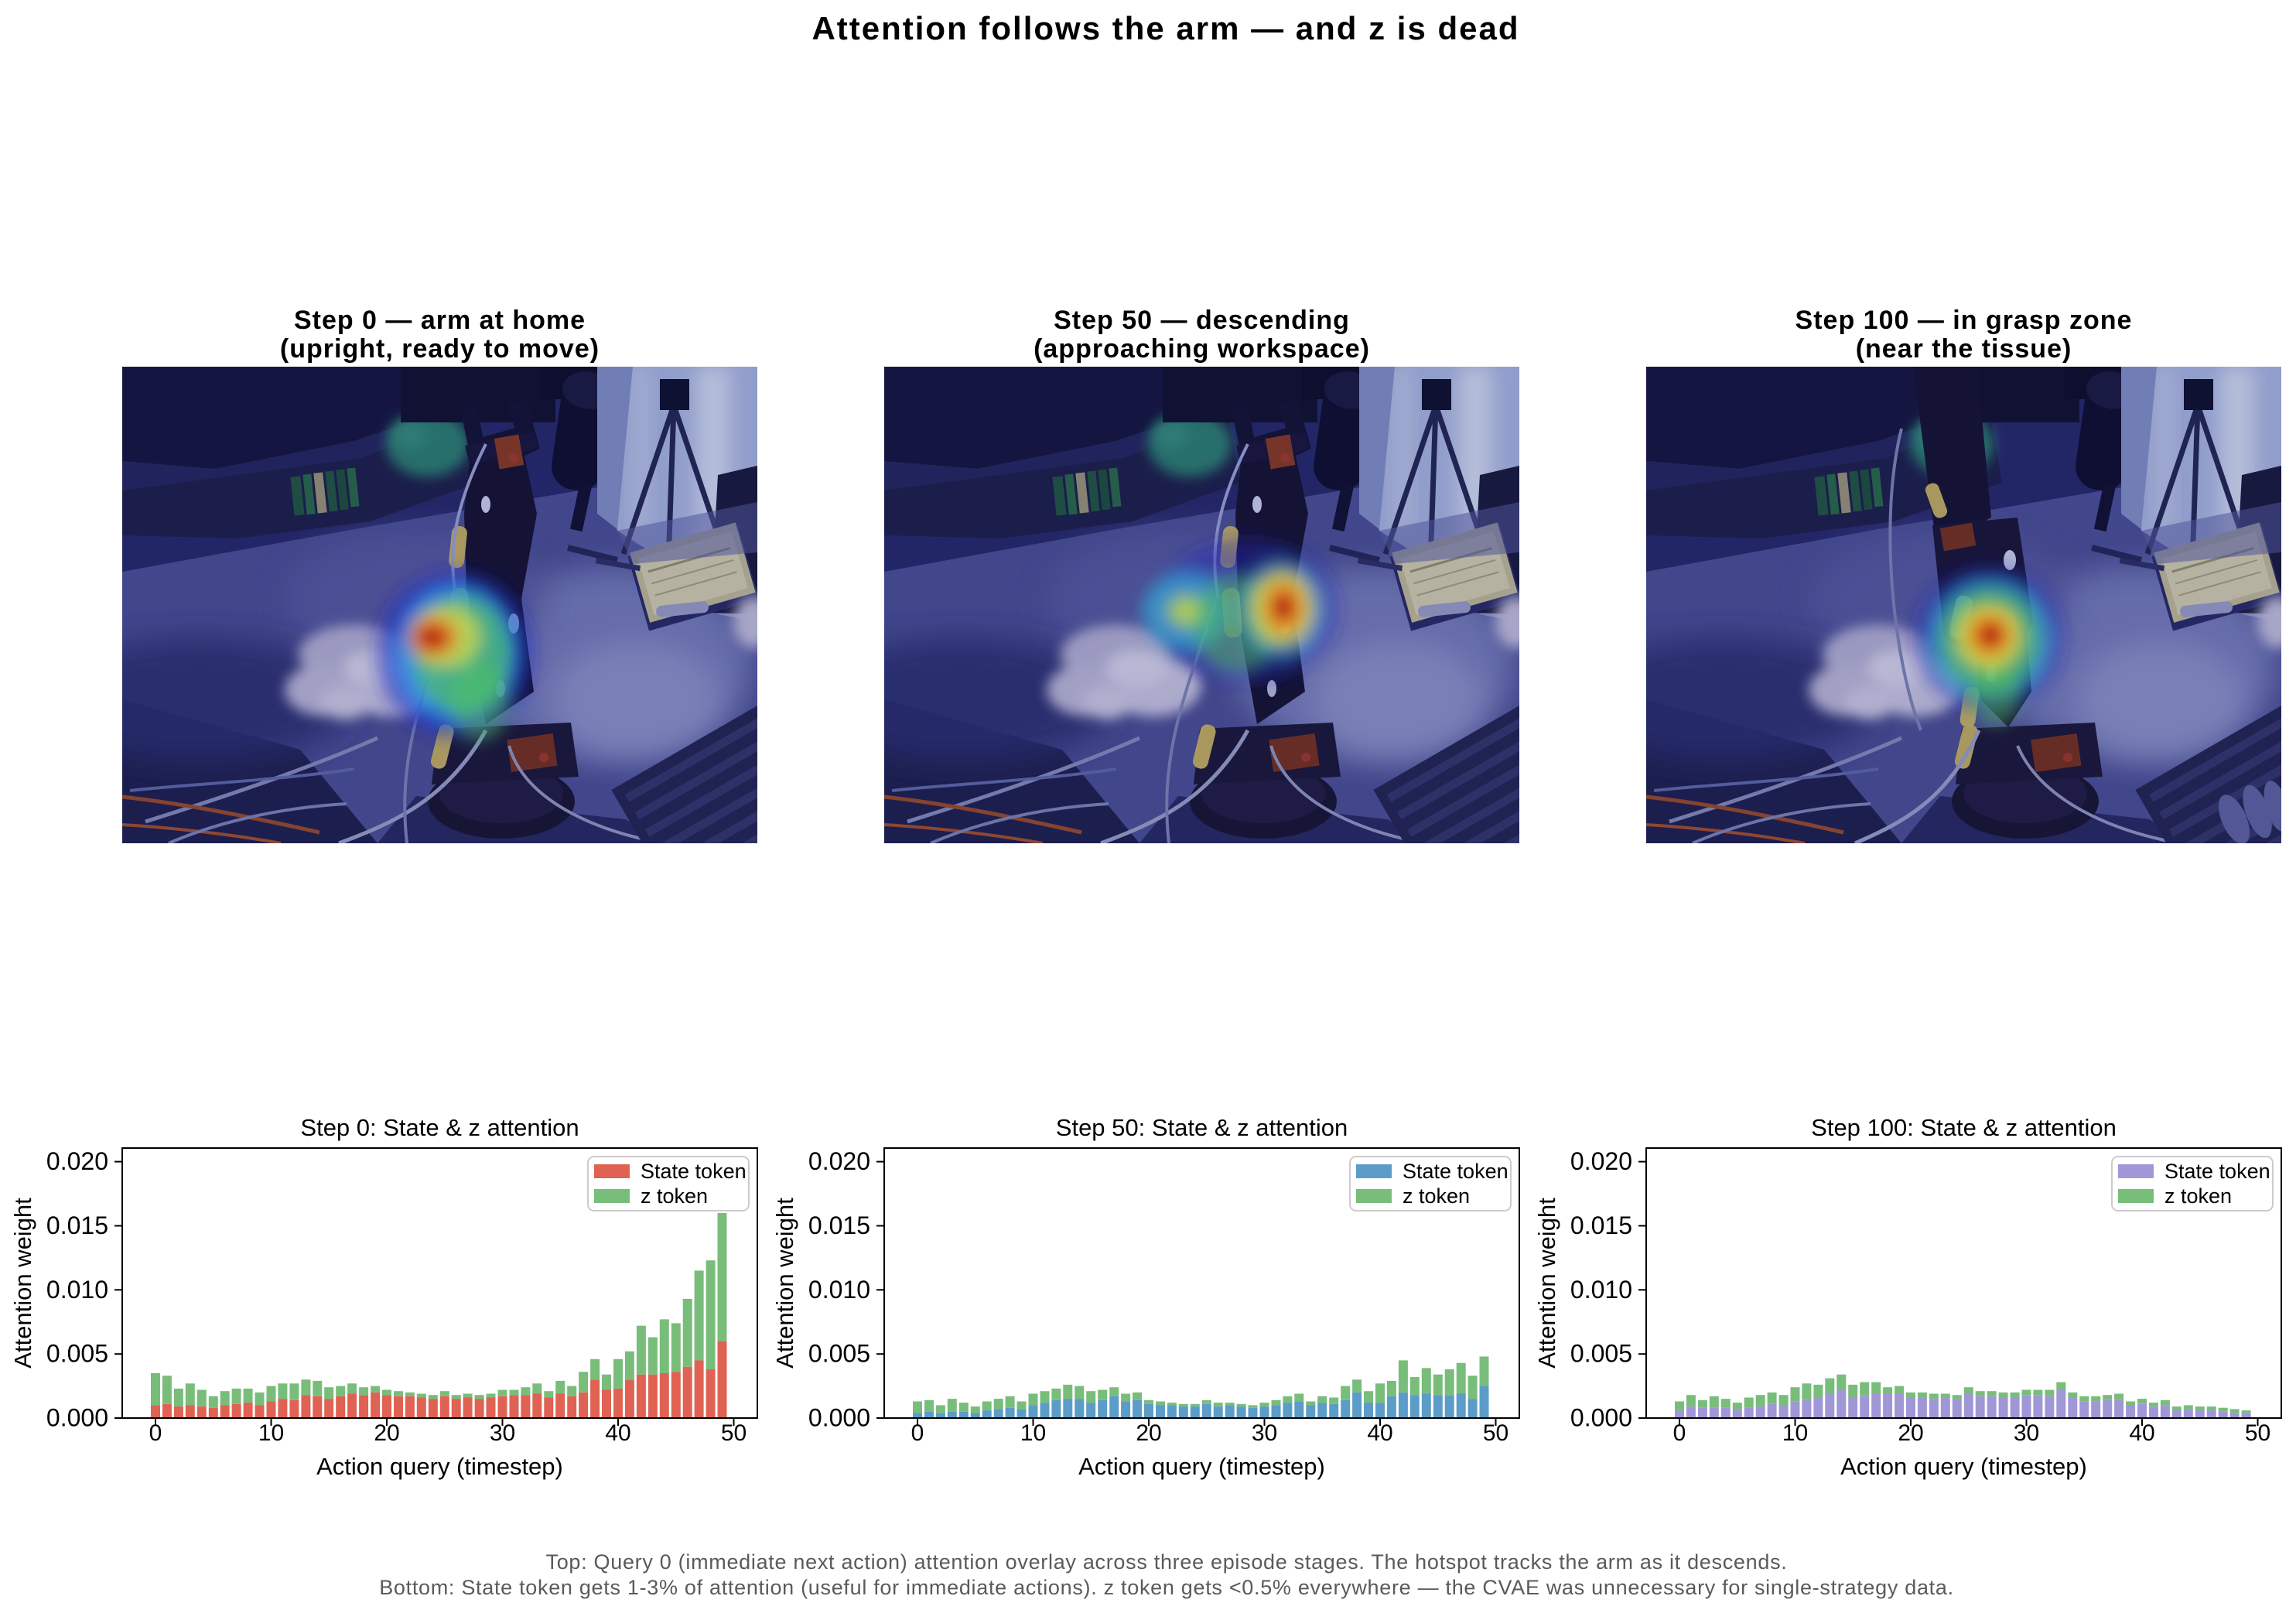 Image resolution: width=2296 pixels, height=1613 pixels. Describe the element at coordinates (1202, 349) in the screenshot. I see `svg-text: (approaching workspace)` at that location.